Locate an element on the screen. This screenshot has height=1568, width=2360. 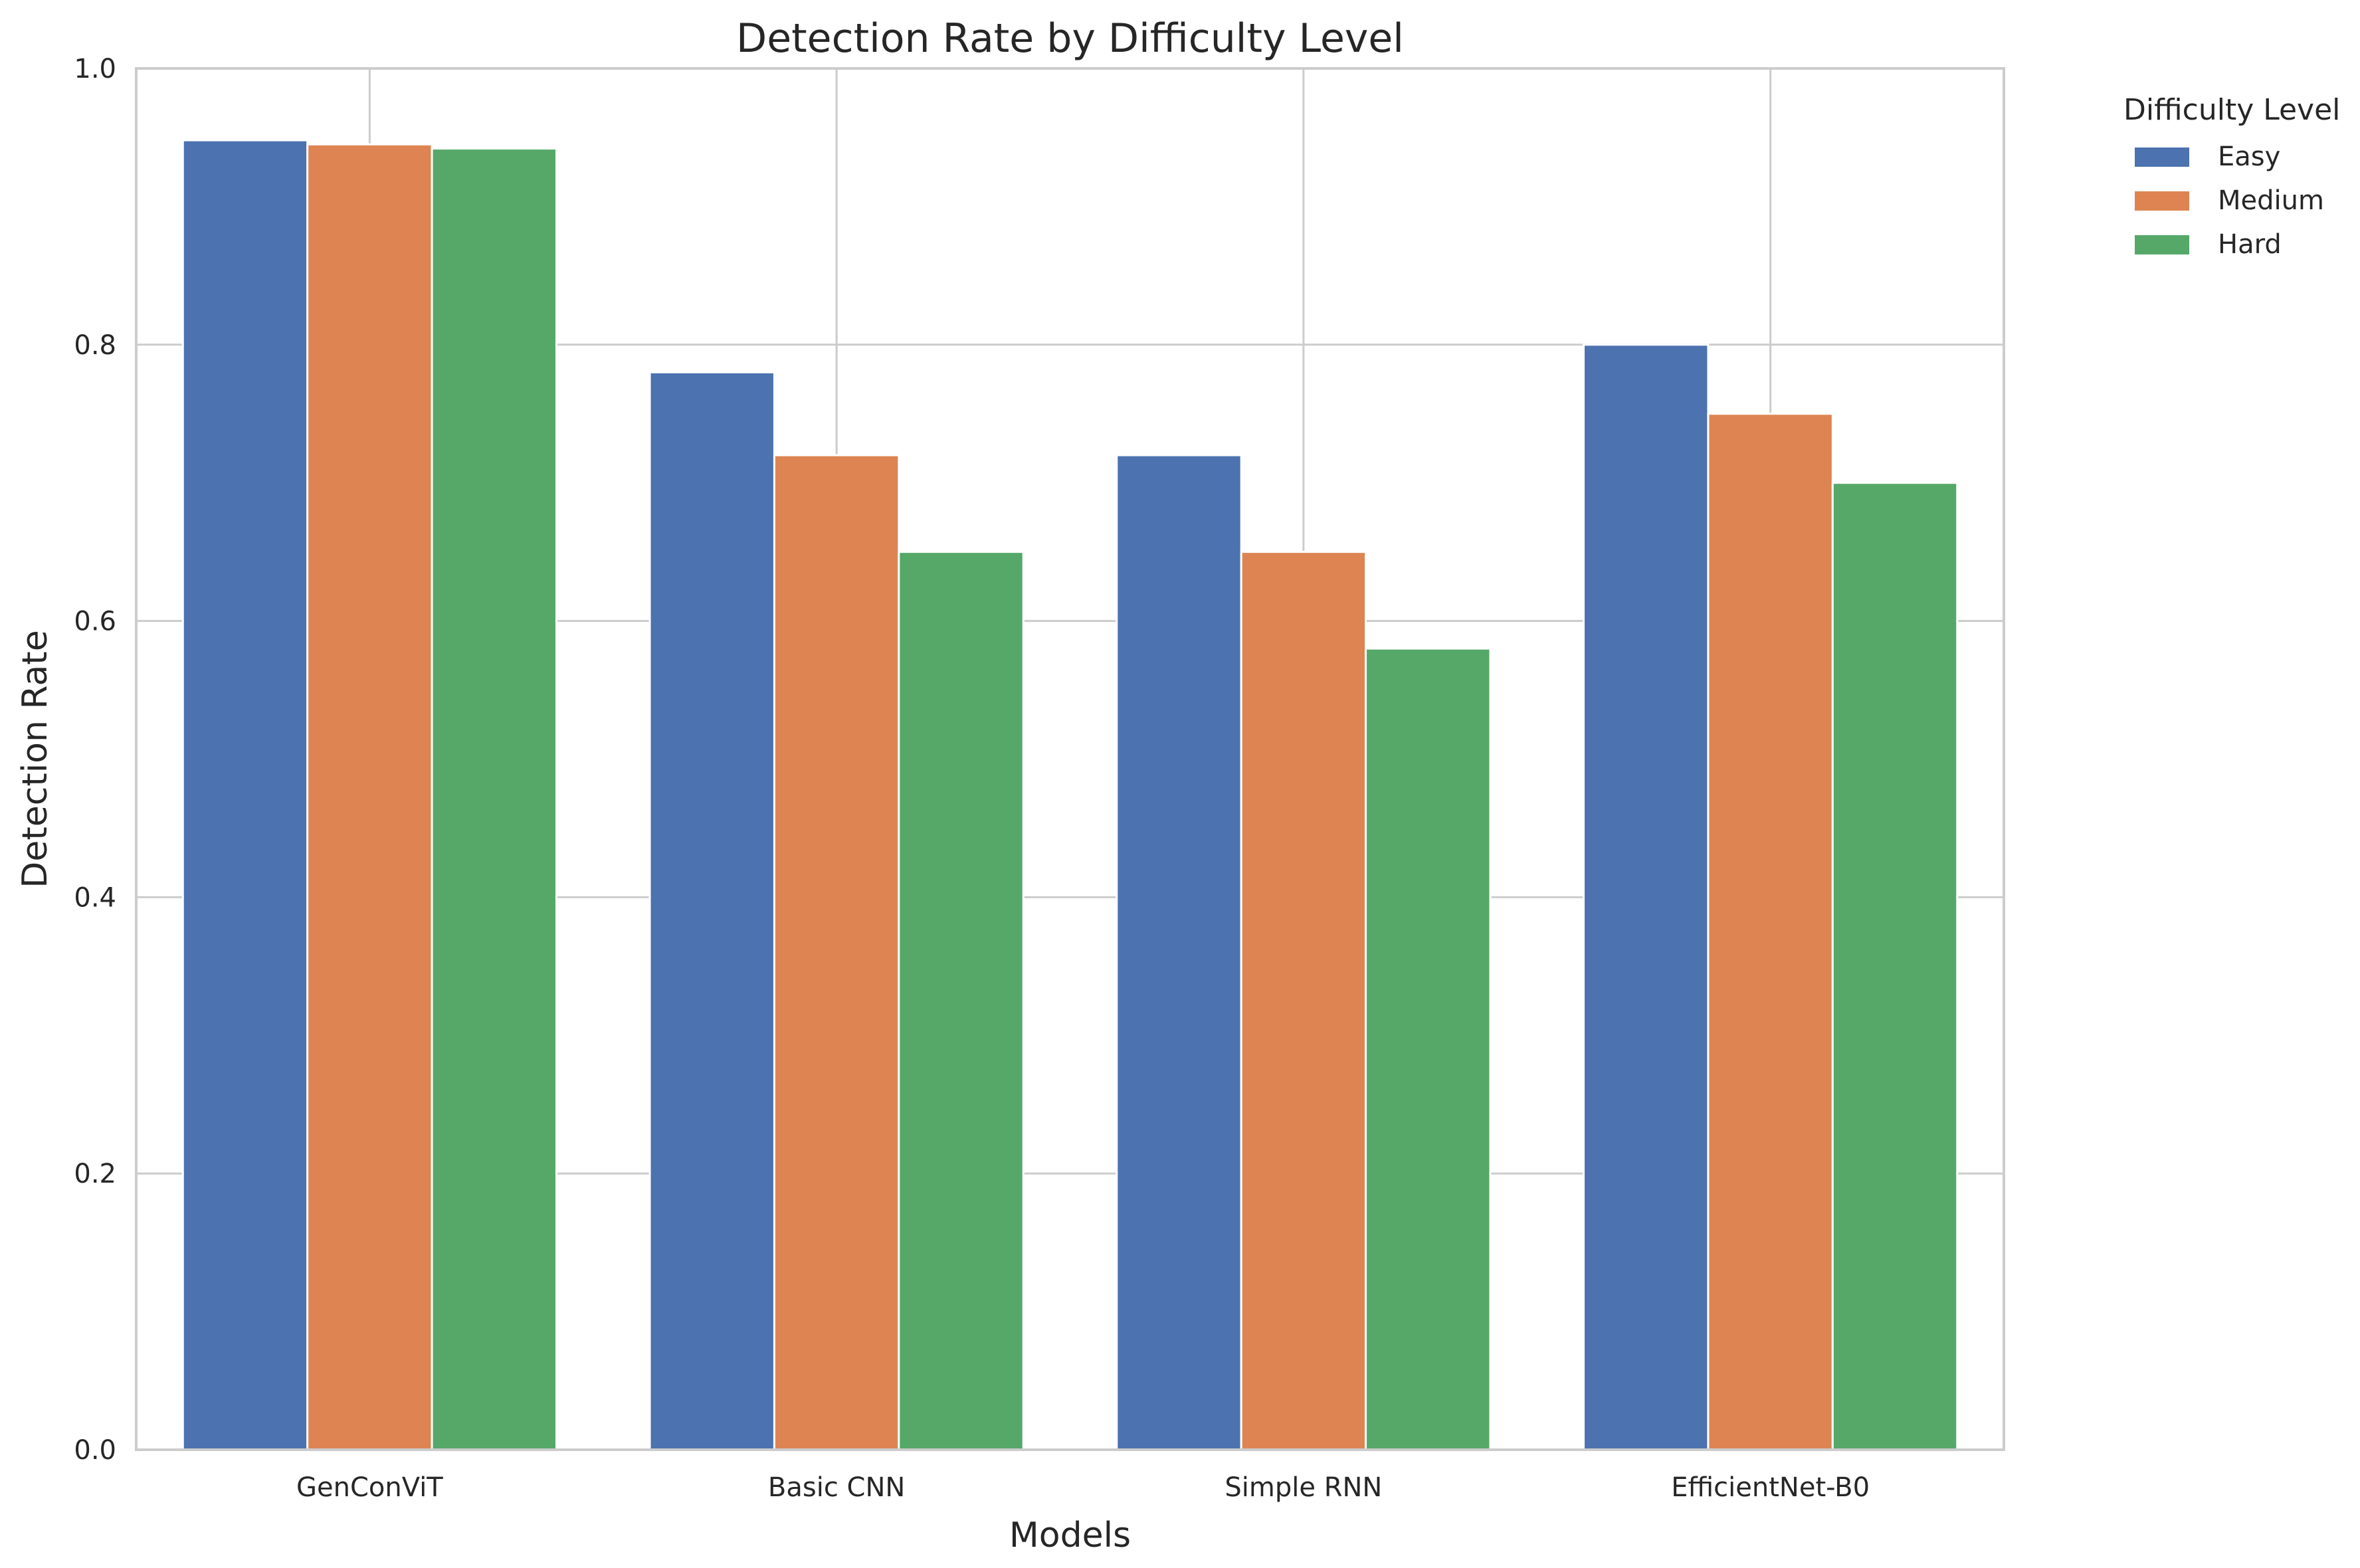
bar-medium-efficientnet-b0 is located at coordinates (1771, 932).